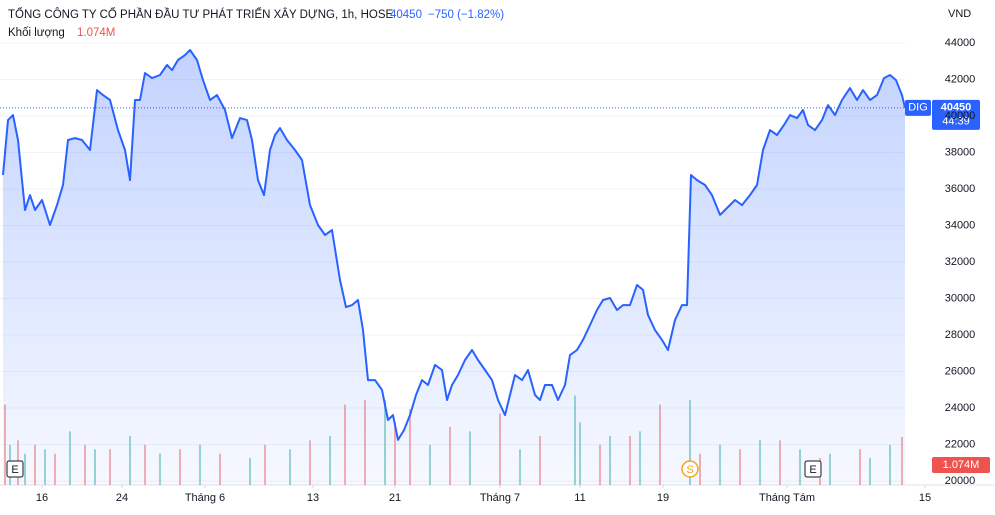 Image resolution: width=995 pixels, height=515 pixels. What do you see at coordinates (960, 79) in the screenshot?
I see `y-tick-label: 42000` at bounding box center [960, 79].